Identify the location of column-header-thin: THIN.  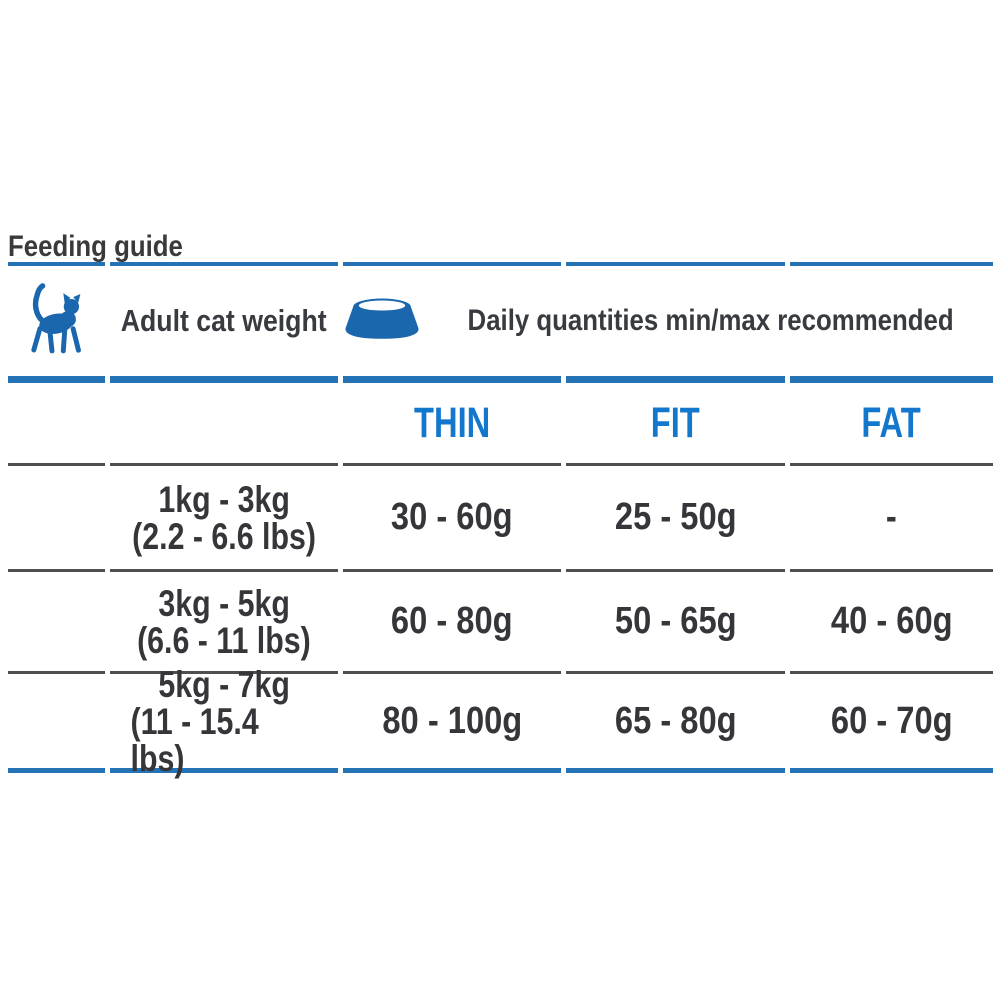
(452, 424).